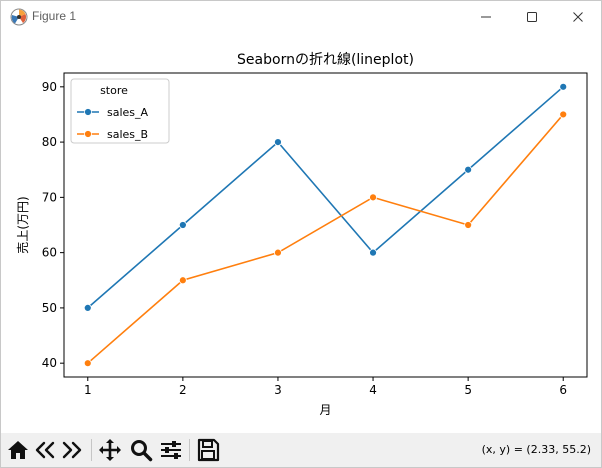 Image resolution: width=602 pixels, height=468 pixels. What do you see at coordinates (49, 197) in the screenshot?
I see `y-tick-label: 70` at bounding box center [49, 197].